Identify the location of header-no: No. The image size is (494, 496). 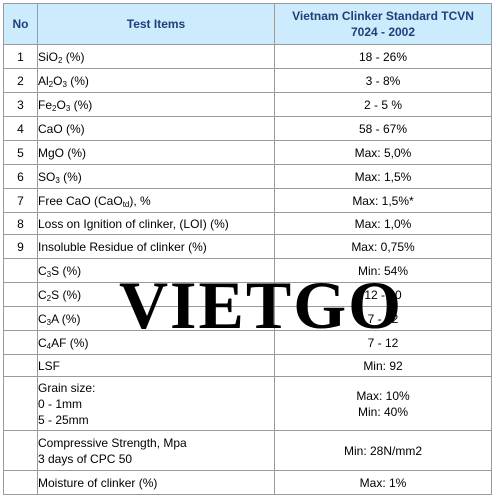
(20, 24).